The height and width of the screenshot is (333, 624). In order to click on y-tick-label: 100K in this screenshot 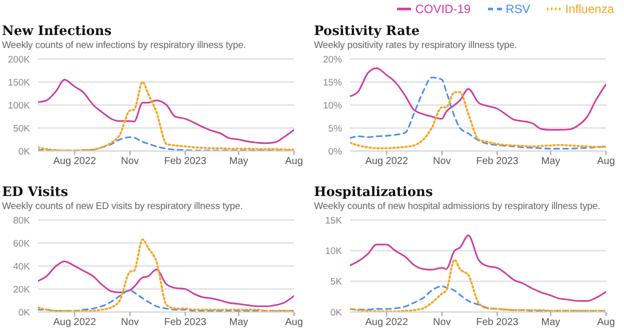, I will do `click(19, 106)`.